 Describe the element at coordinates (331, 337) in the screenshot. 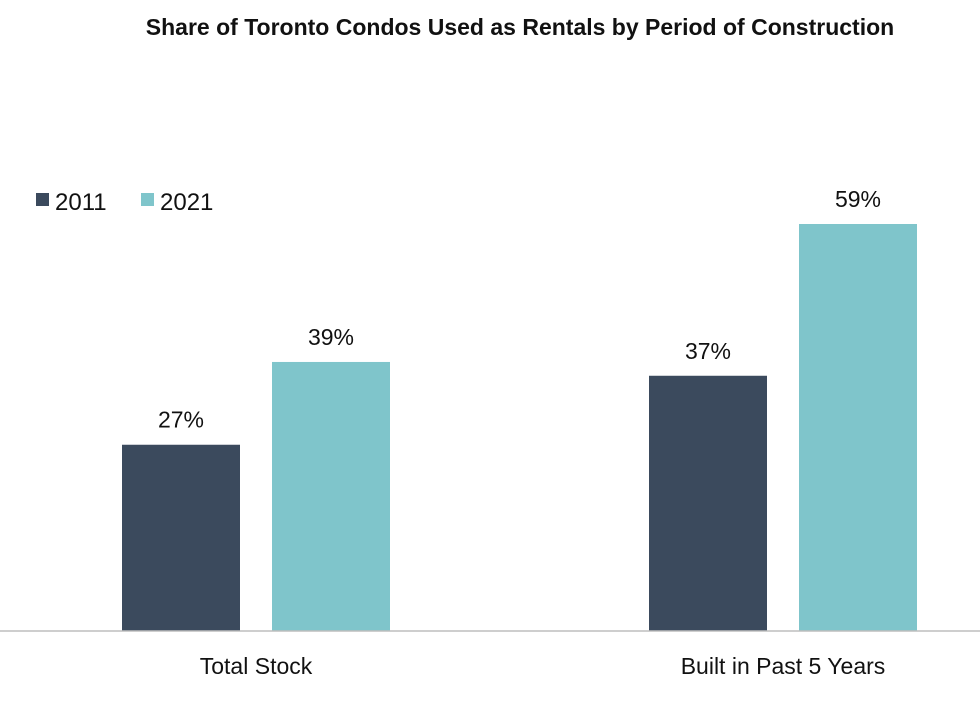

I see `data-label-2021-total-stock: 39%` at that location.